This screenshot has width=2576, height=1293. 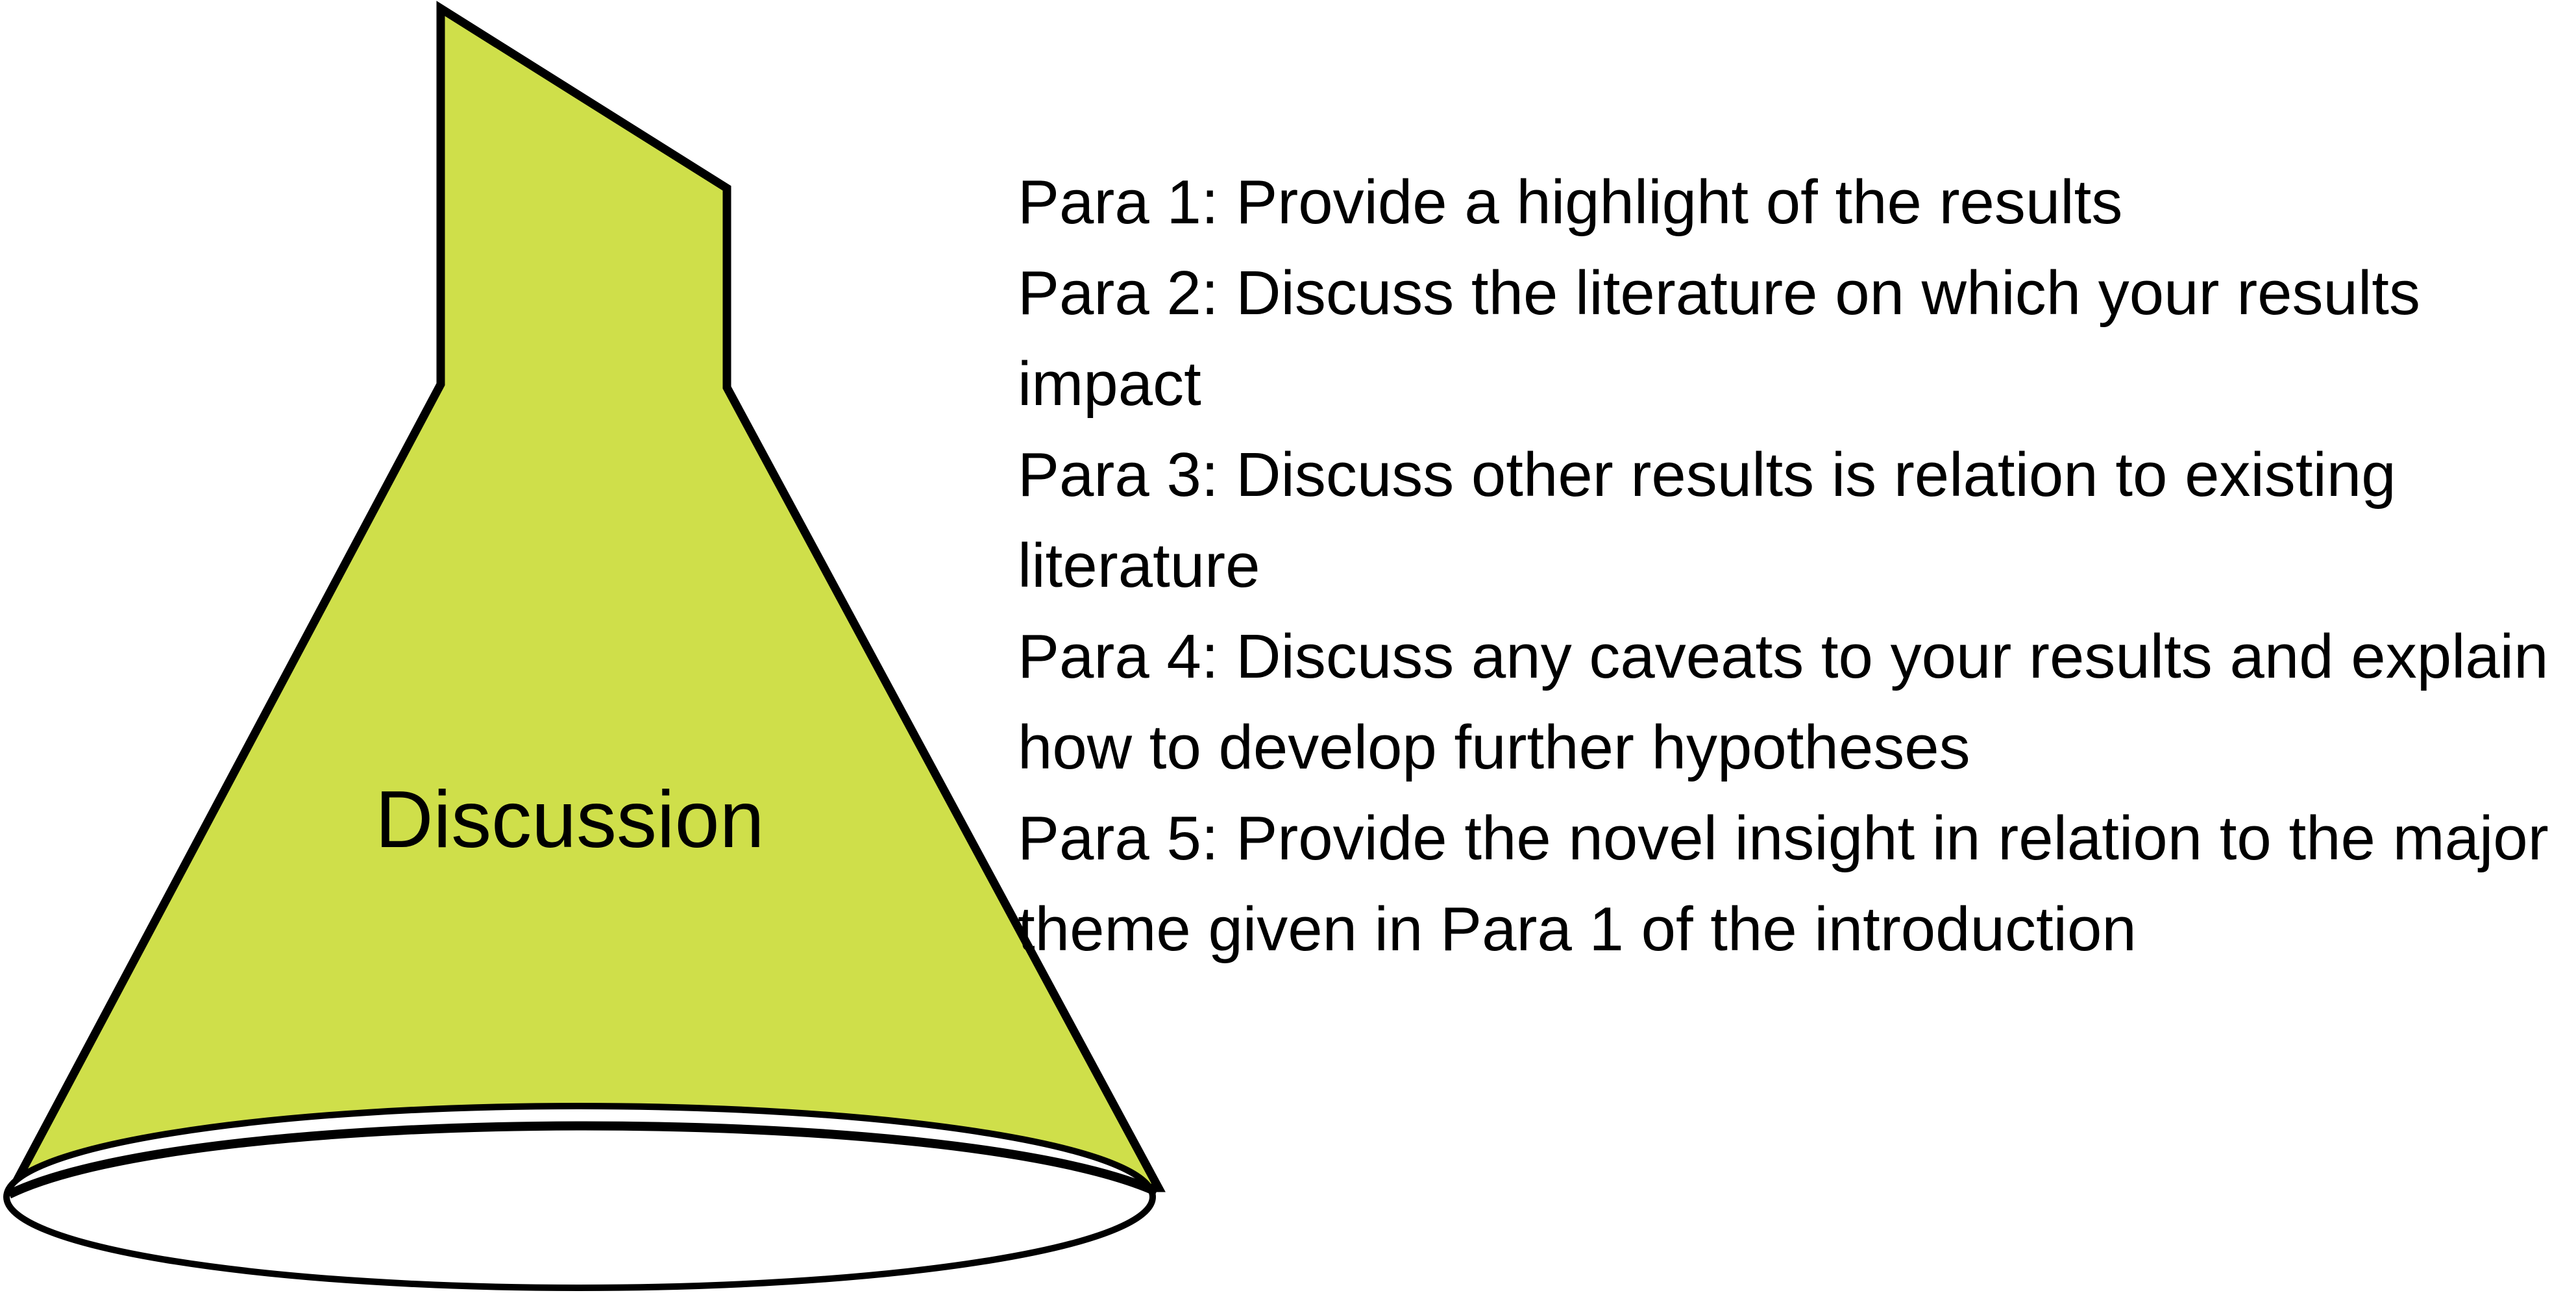 What do you see at coordinates (1118, 202) in the screenshot?
I see `step-label: Para 1:` at bounding box center [1118, 202].